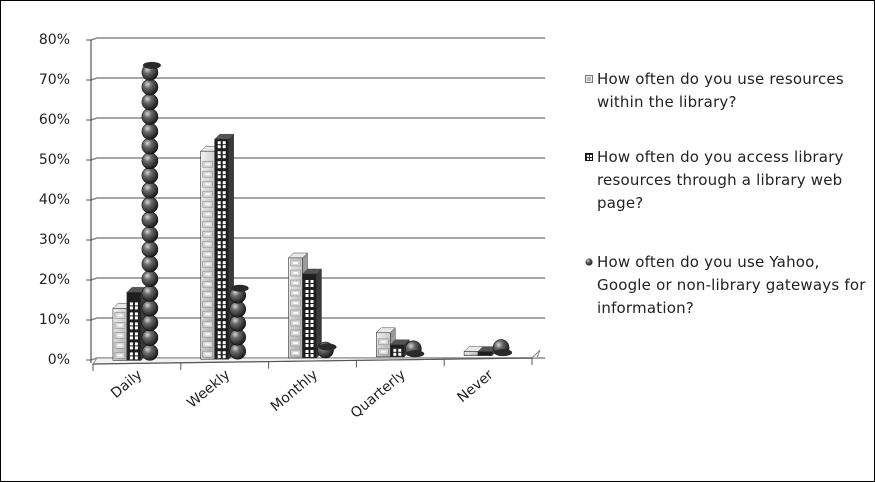  Describe the element at coordinates (378, 394) in the screenshot. I see `x-tick-label: Quarterly` at that location.